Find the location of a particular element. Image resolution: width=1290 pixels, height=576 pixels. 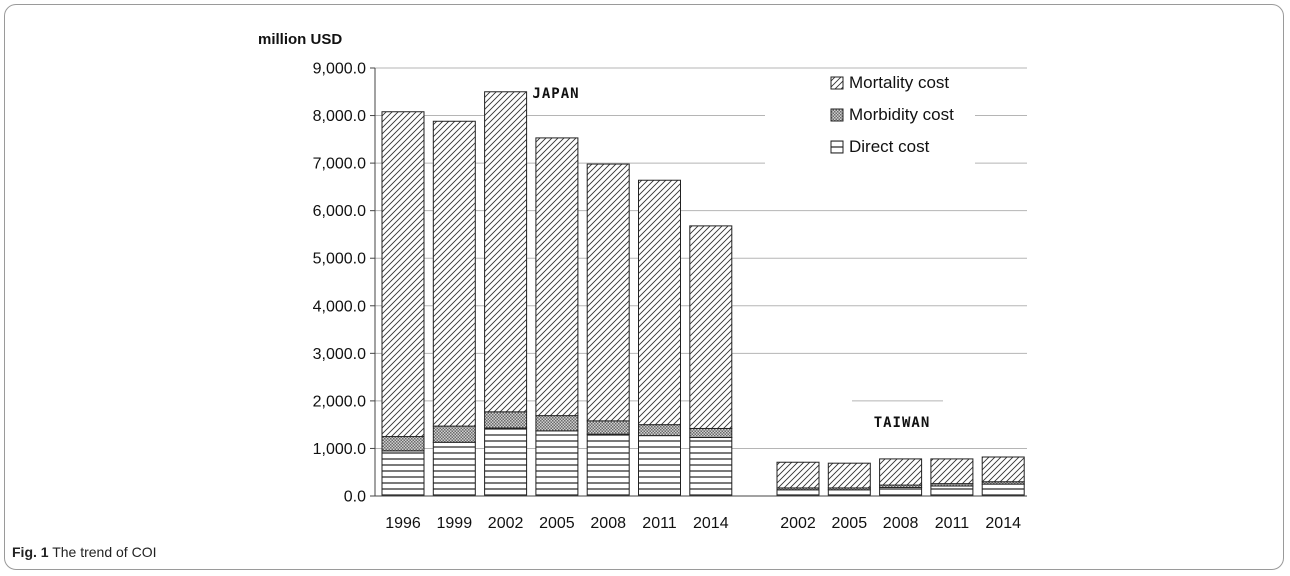

y-tick-label: 2,000.0 is located at coordinates (339, 401).